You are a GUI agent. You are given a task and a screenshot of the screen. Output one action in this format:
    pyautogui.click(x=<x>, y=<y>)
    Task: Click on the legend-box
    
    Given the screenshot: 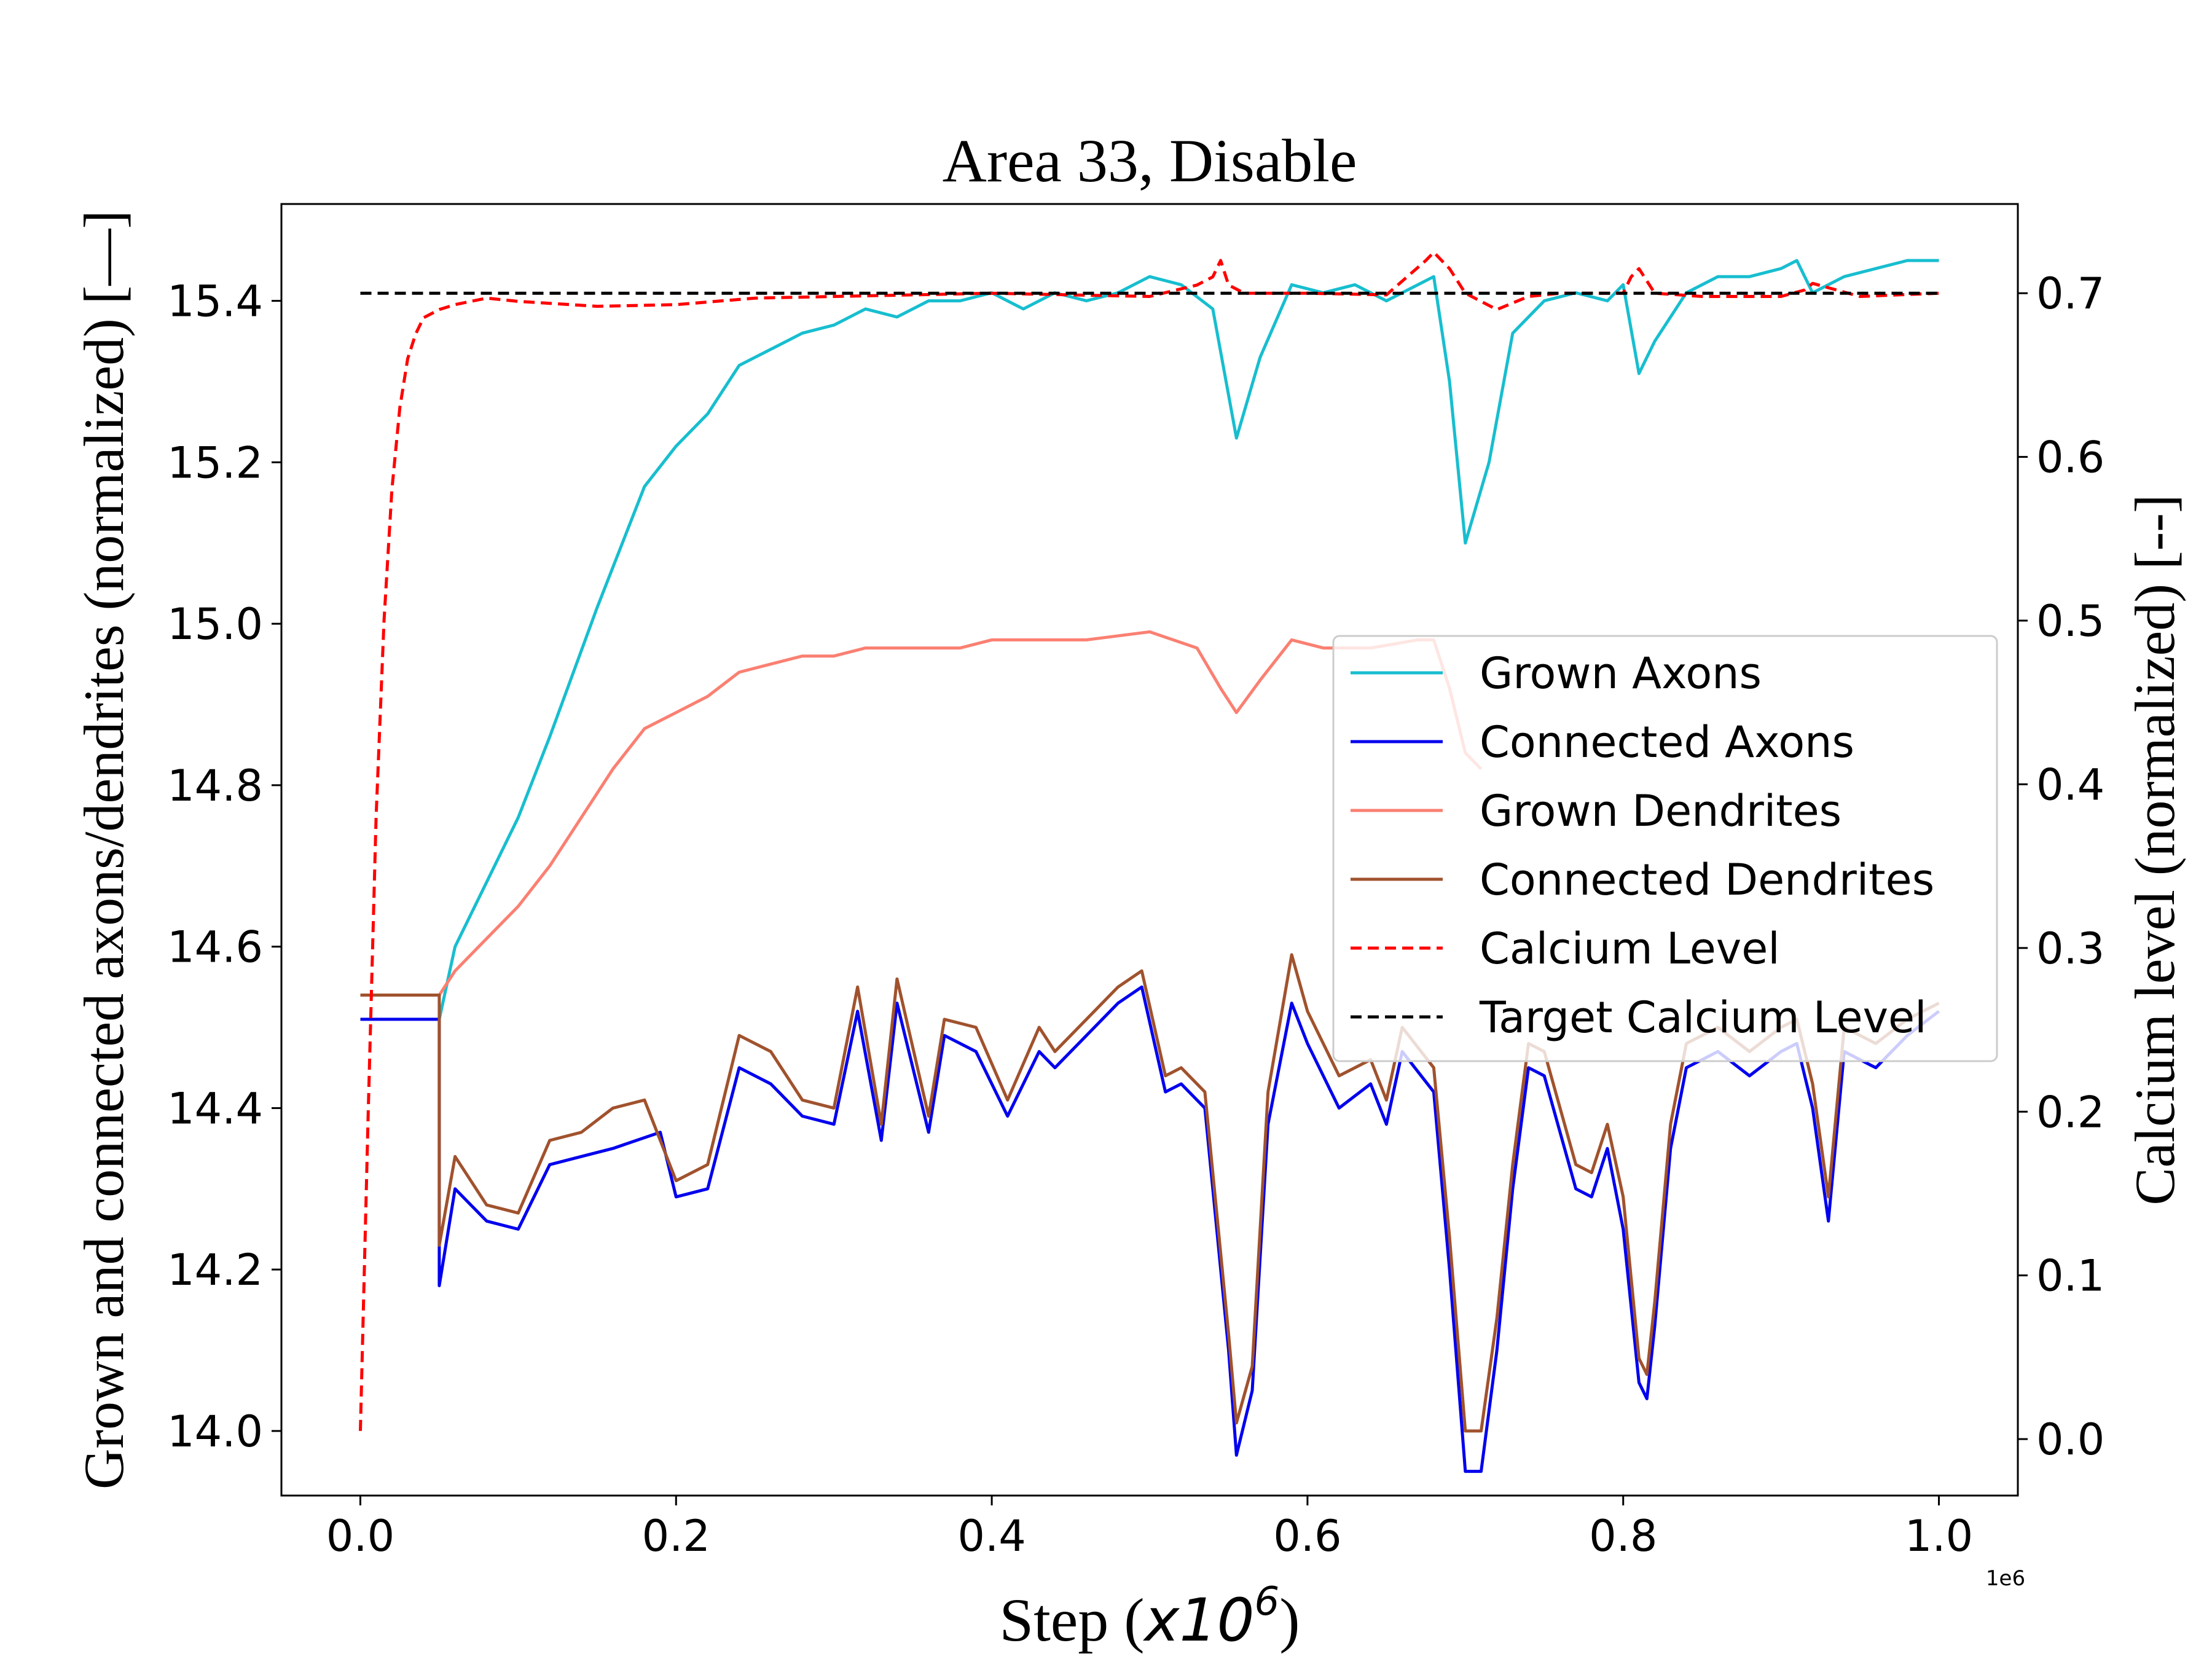 What is the action you would take?
    pyautogui.click(x=1665, y=848)
    